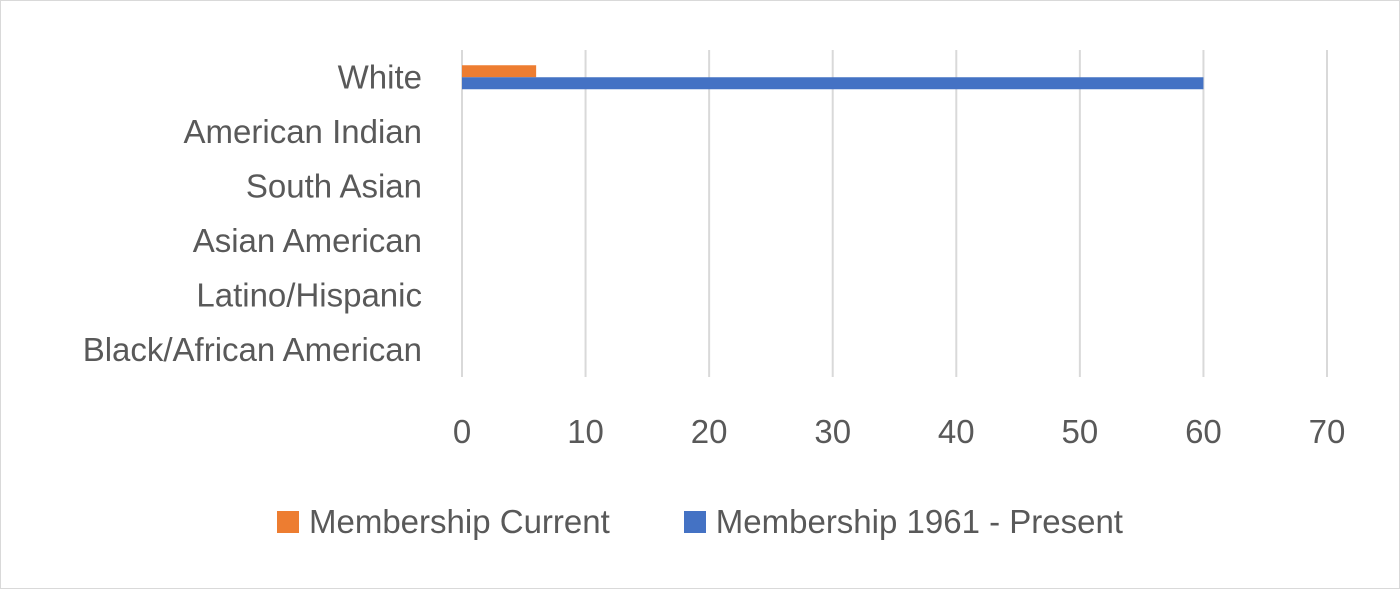 Image resolution: width=1400 pixels, height=589 pixels. Describe the element at coordinates (1327, 431) in the screenshot. I see `x-tick-label-70: 70` at that location.